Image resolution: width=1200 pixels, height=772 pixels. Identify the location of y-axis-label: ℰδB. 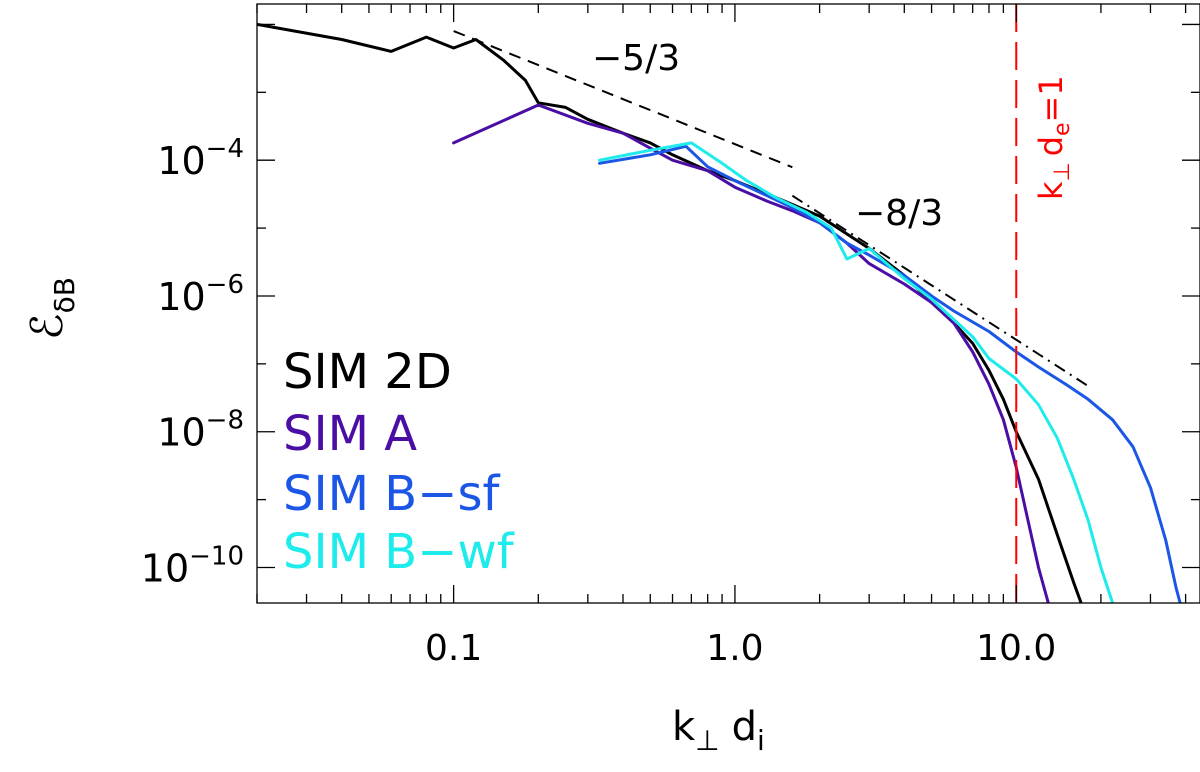
(51, 308).